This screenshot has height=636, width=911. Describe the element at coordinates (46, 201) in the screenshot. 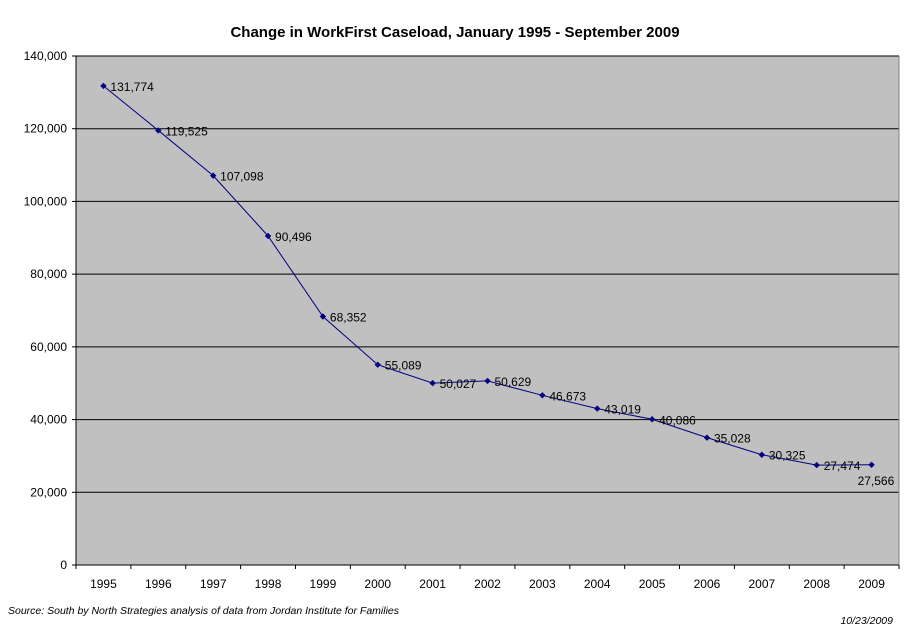

I see `y-tick-label: 100,000` at that location.